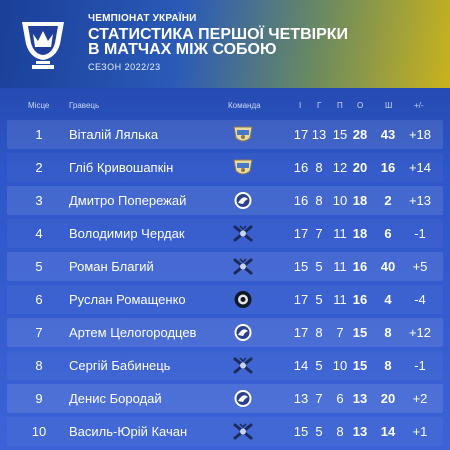 The image size is (450, 450). Describe the element at coordinates (218, 34) in the screenshot. I see `title-line-1: СТАТИСТИКА ПЕРШОЇ ЧЕТВІРКИ` at that location.